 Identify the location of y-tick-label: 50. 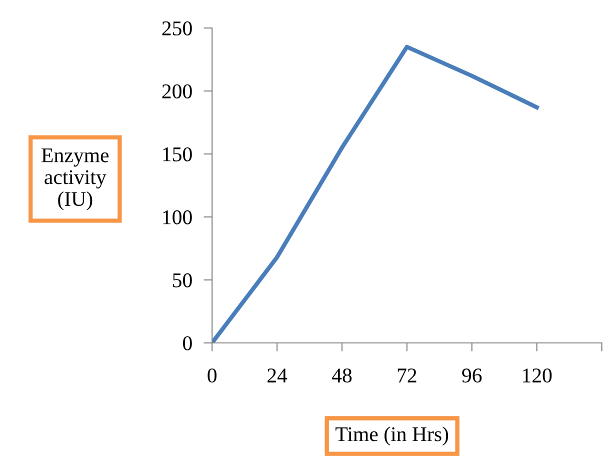
(182, 280).